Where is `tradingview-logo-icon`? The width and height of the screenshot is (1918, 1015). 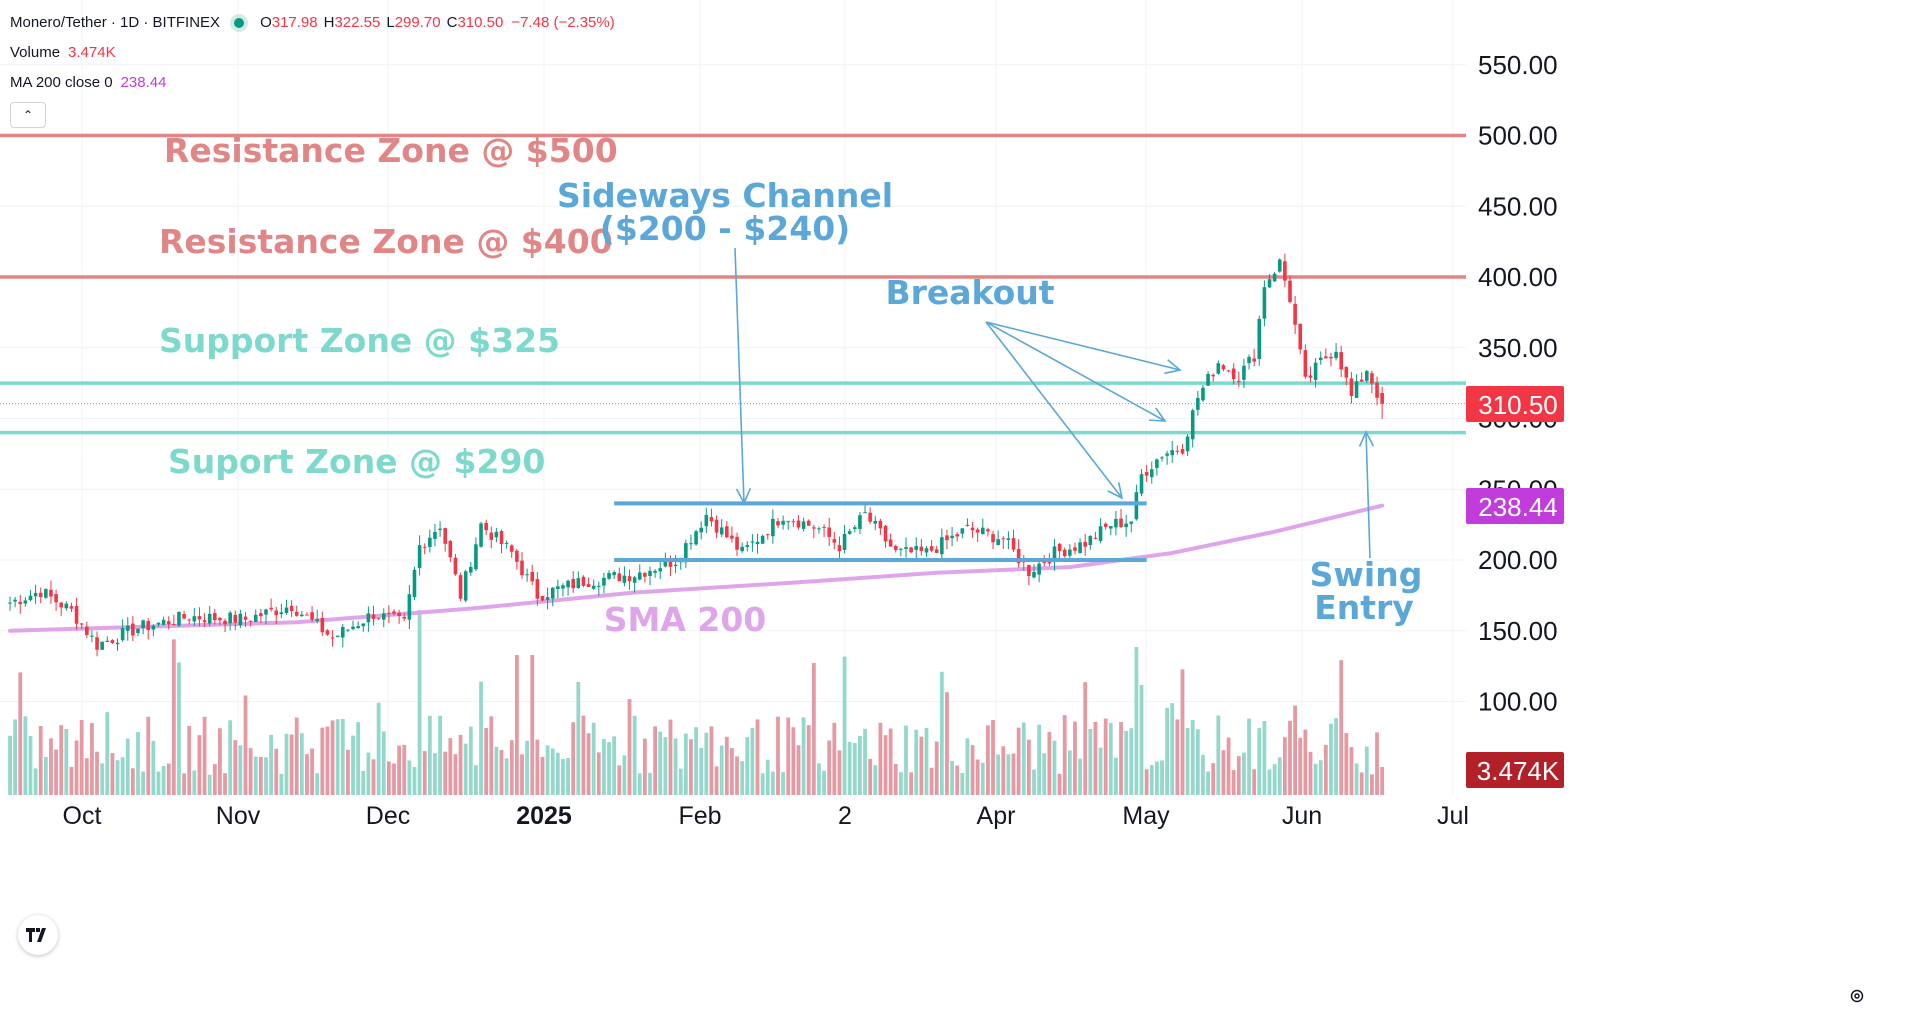
tradingview-logo-icon is located at coordinates (38, 935).